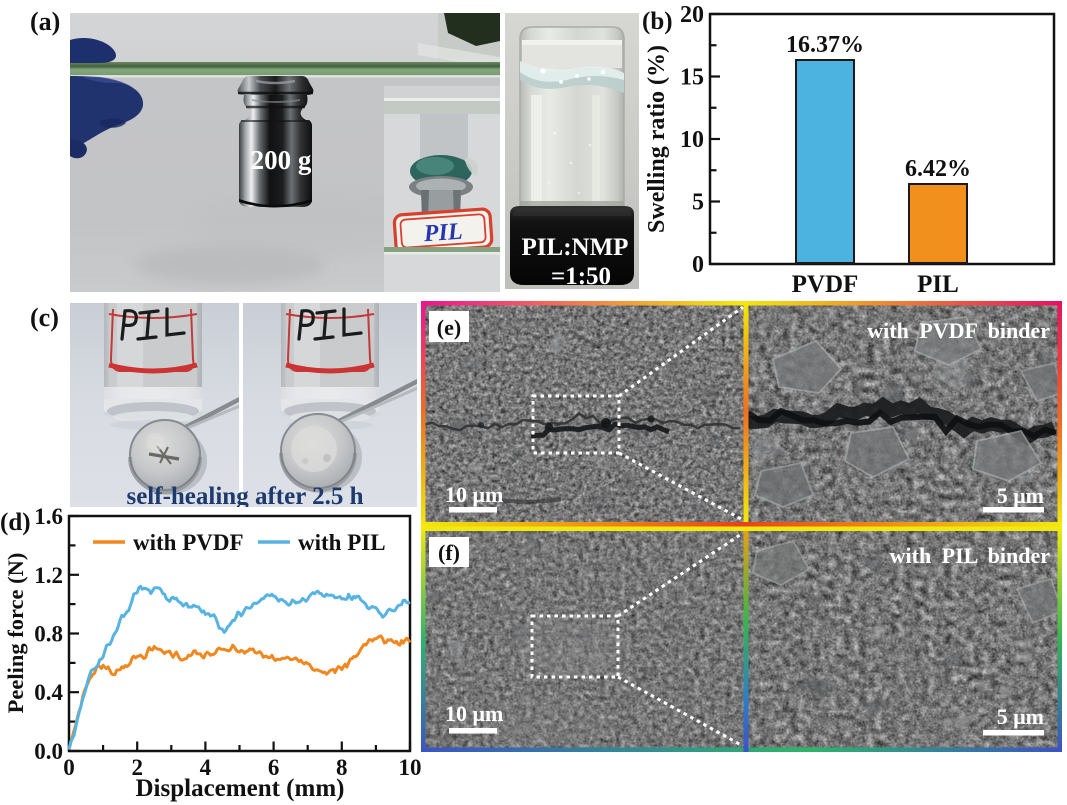 The width and height of the screenshot is (1067, 805). What do you see at coordinates (449, 552) in the screenshot?
I see `svg-text: (f)` at bounding box center [449, 552].